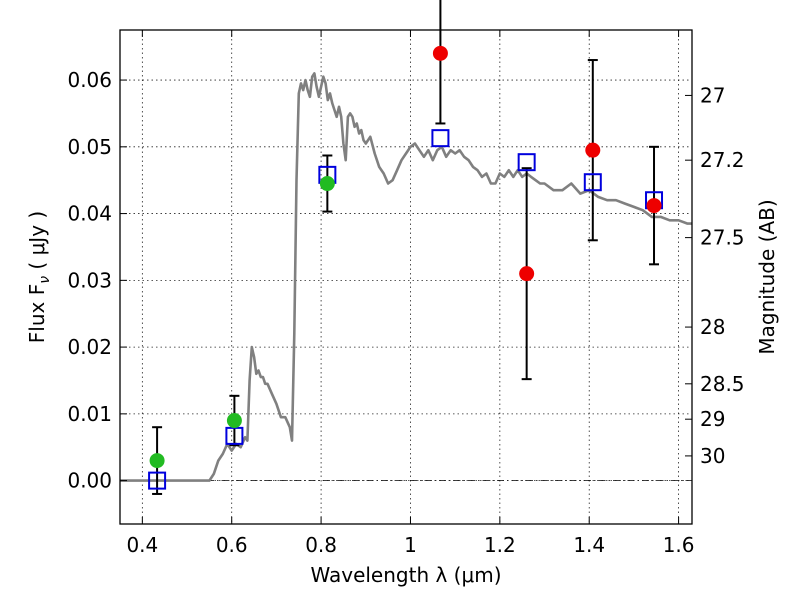 The width and height of the screenshot is (800, 600). What do you see at coordinates (589, 545) in the screenshot?
I see `x-tick-label: 1.4` at bounding box center [589, 545].